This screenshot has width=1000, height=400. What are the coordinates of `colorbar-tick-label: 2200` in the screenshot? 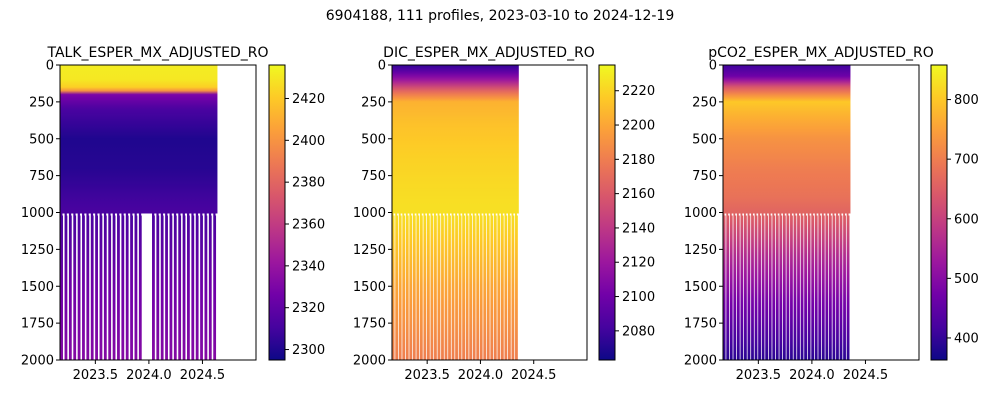 It's located at (638, 126).